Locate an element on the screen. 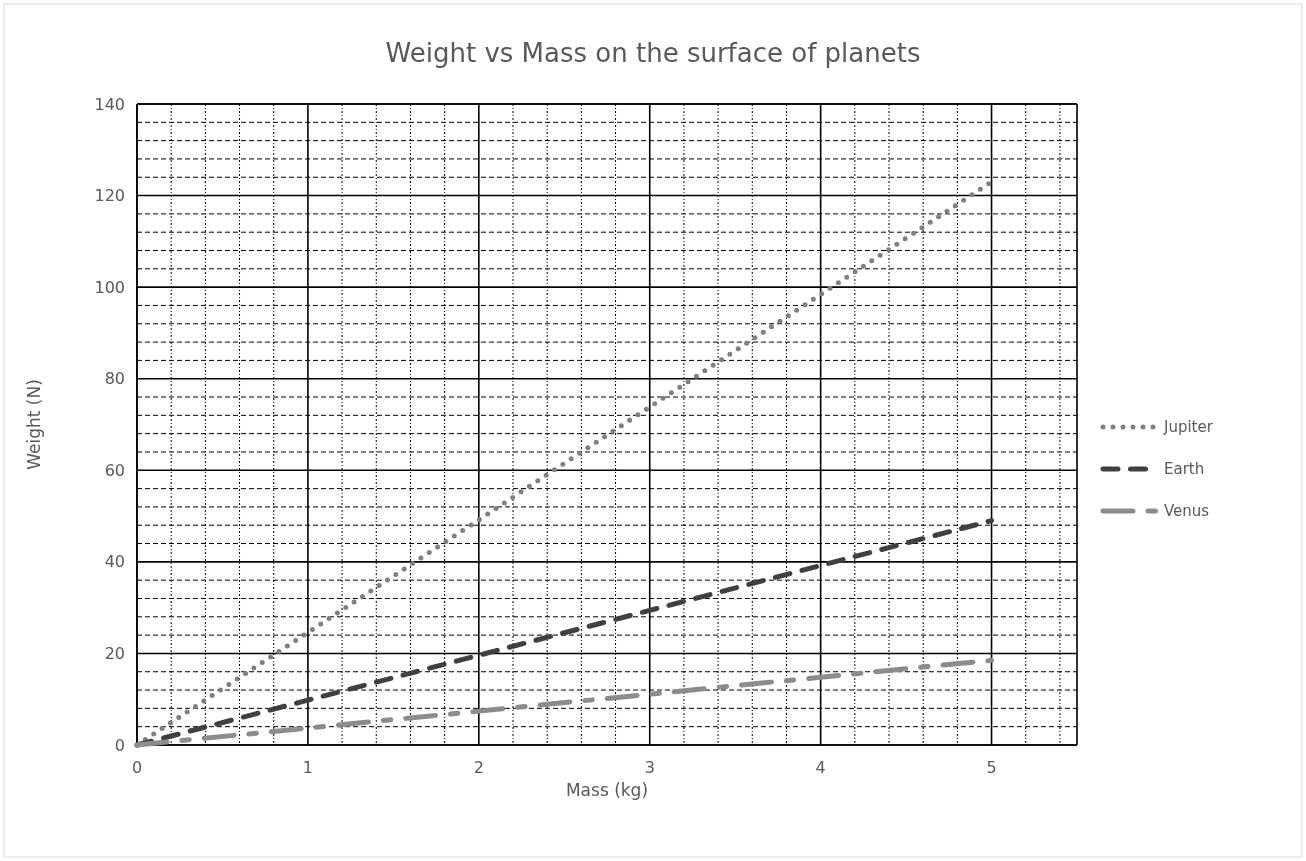 Image resolution: width=1306 pixels, height=861 pixels. legend-label: Venus is located at coordinates (1187, 511).